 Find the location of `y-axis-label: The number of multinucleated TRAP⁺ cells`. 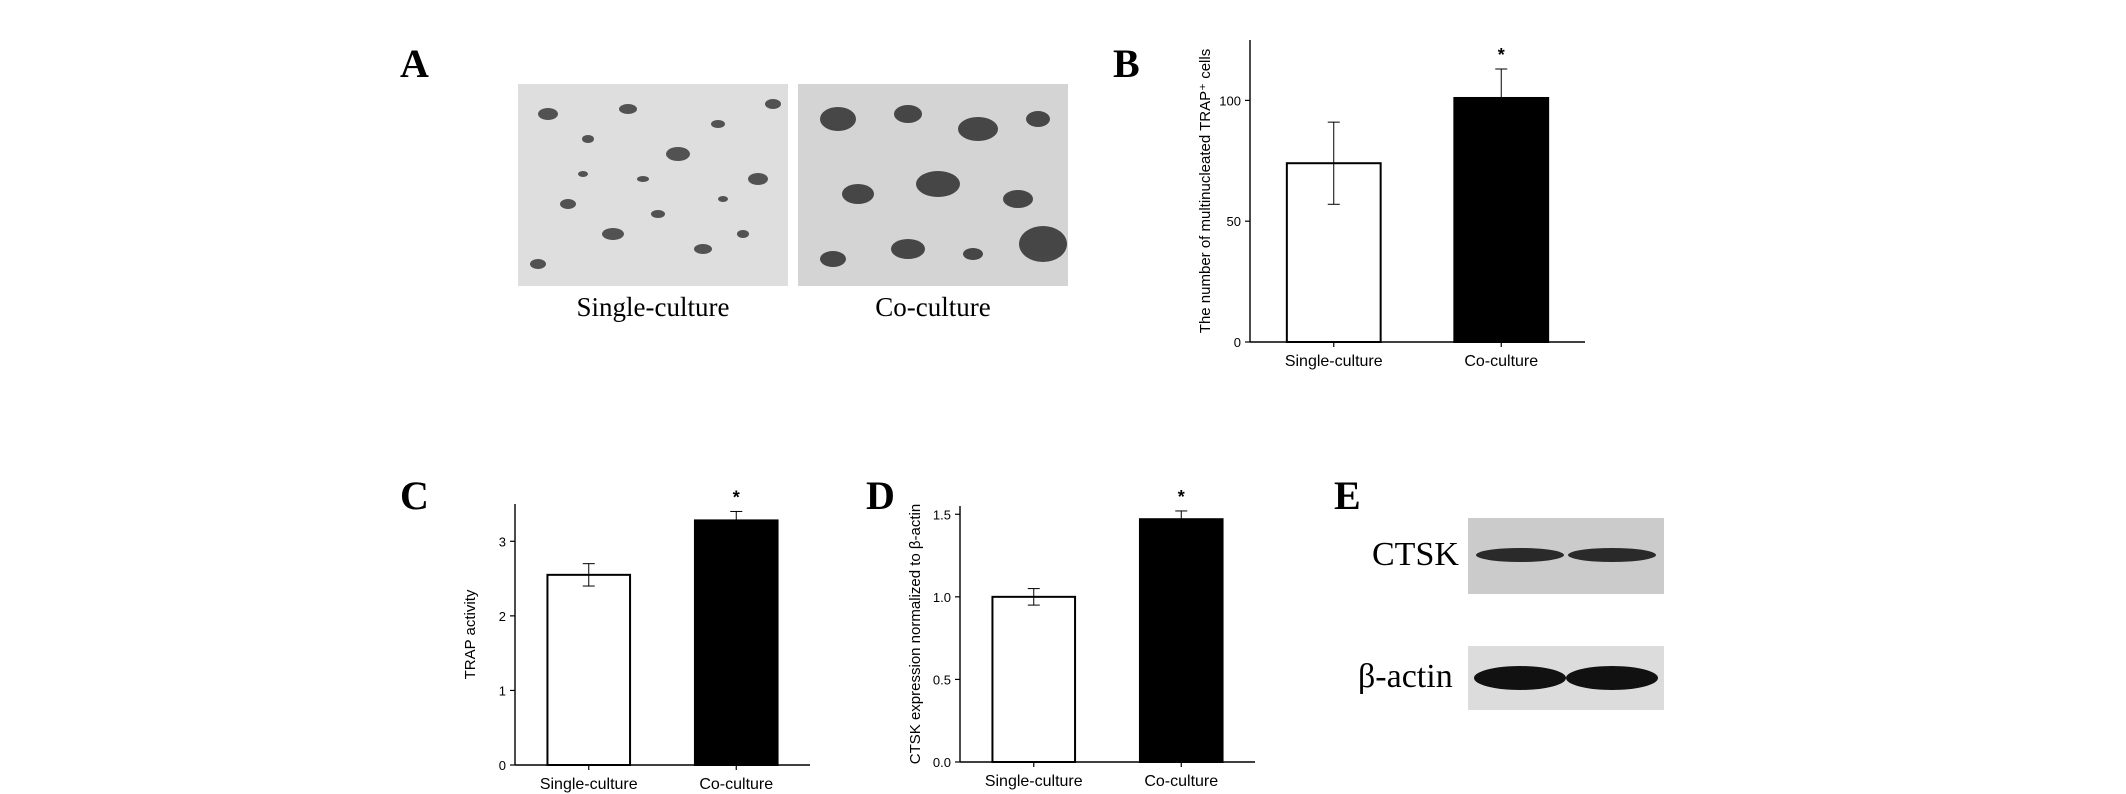

y-axis-label: The number of multinucleated TRAP⁺ cells is located at coordinates (1205, 191).